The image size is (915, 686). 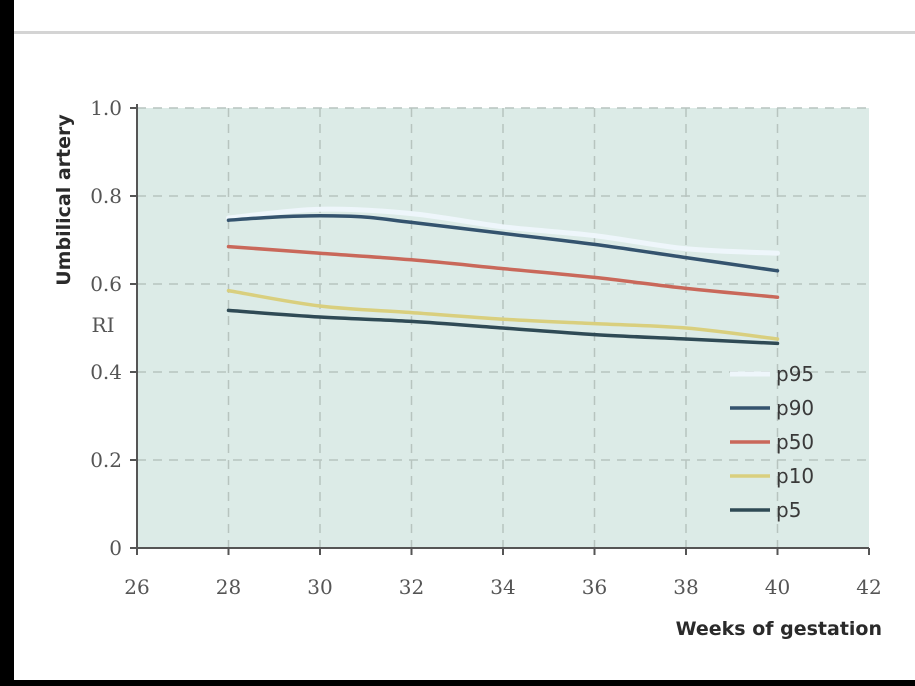 What do you see at coordinates (777, 587) in the screenshot?
I see `x-tick-label-40: 40` at bounding box center [777, 587].